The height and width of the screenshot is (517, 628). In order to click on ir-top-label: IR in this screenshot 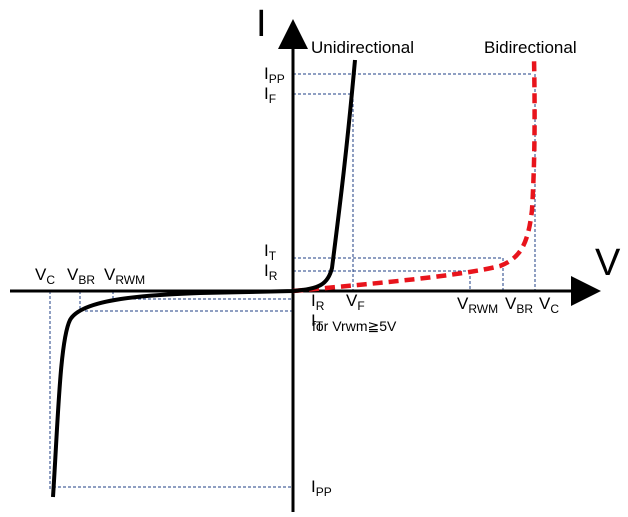, I will do `click(271, 272)`.